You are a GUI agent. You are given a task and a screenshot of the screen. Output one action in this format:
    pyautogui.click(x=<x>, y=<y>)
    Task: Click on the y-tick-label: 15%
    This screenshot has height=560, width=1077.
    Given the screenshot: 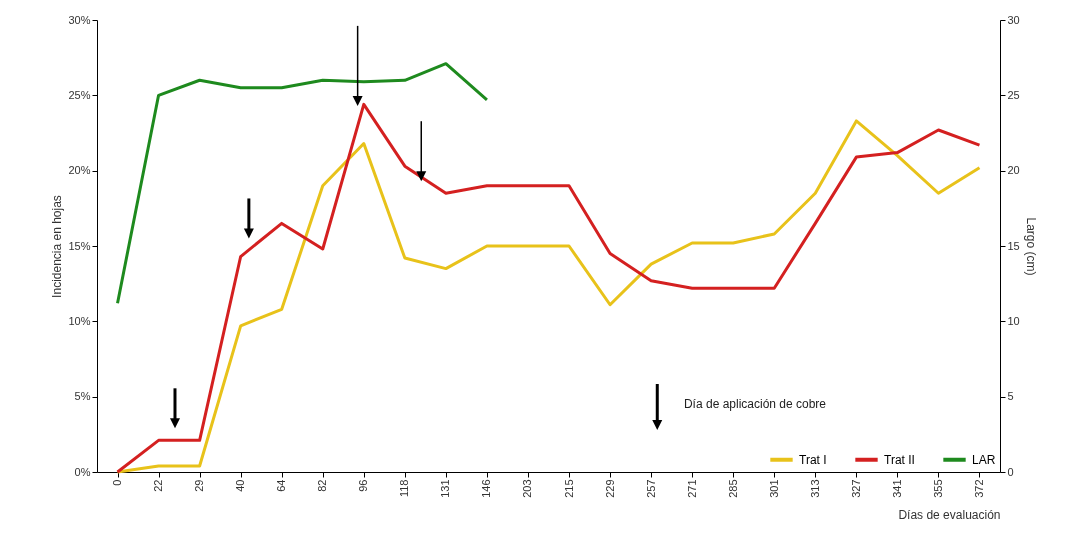 What is the action you would take?
    pyautogui.click(x=79, y=245)
    